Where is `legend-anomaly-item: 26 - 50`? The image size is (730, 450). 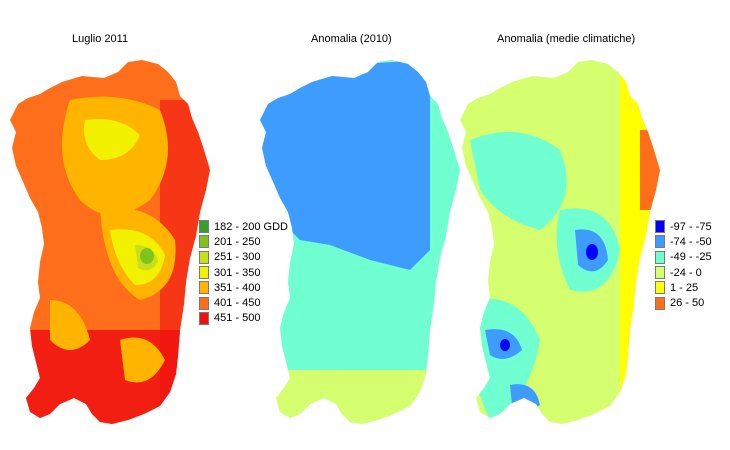 legend-anomaly-item: 26 - 50 is located at coordinates (683, 302).